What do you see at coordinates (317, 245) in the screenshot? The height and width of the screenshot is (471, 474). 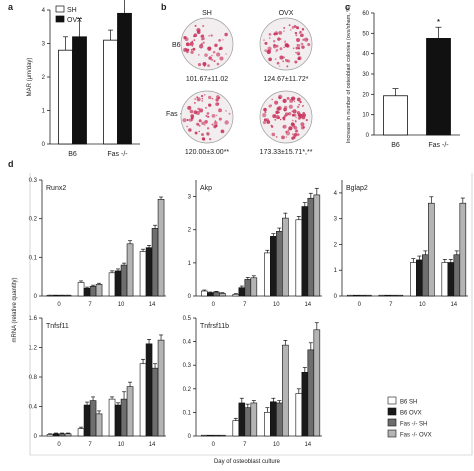 I see `bar-day14-series3` at bounding box center [317, 245].